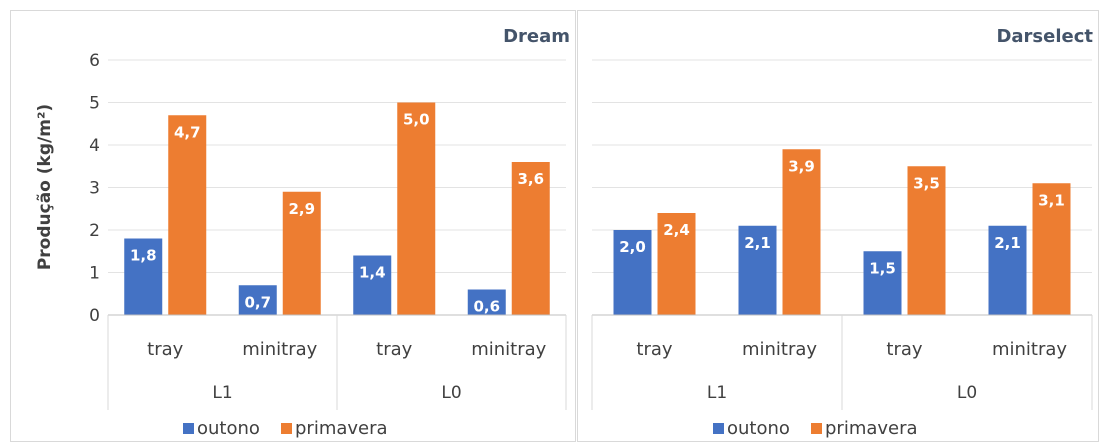  Describe the element at coordinates (676, 230) in the screenshot. I see `data-label: 2,4` at that location.